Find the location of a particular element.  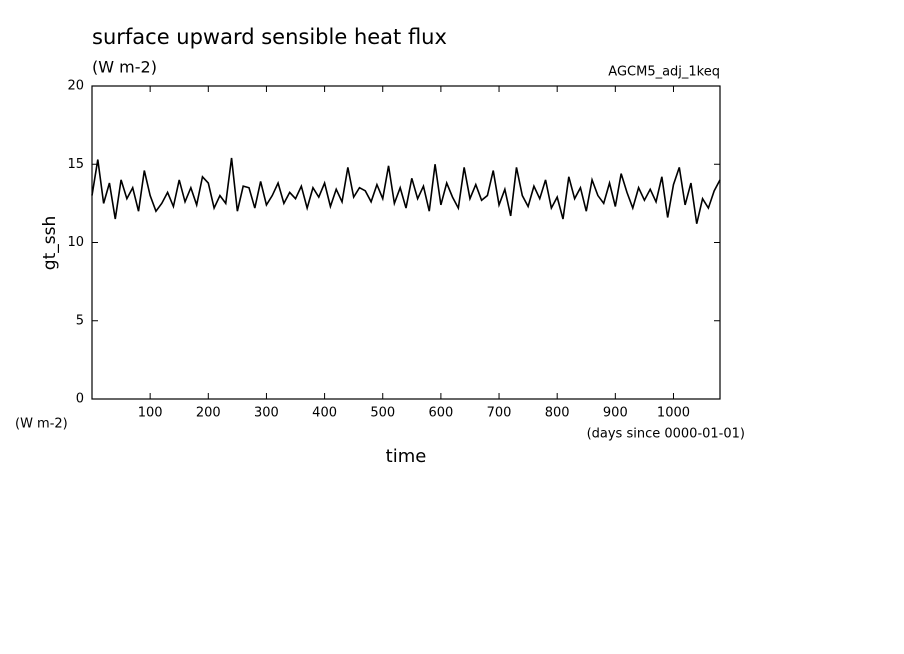

x-unit: (days since 0000-01-01) is located at coordinates (666, 434).